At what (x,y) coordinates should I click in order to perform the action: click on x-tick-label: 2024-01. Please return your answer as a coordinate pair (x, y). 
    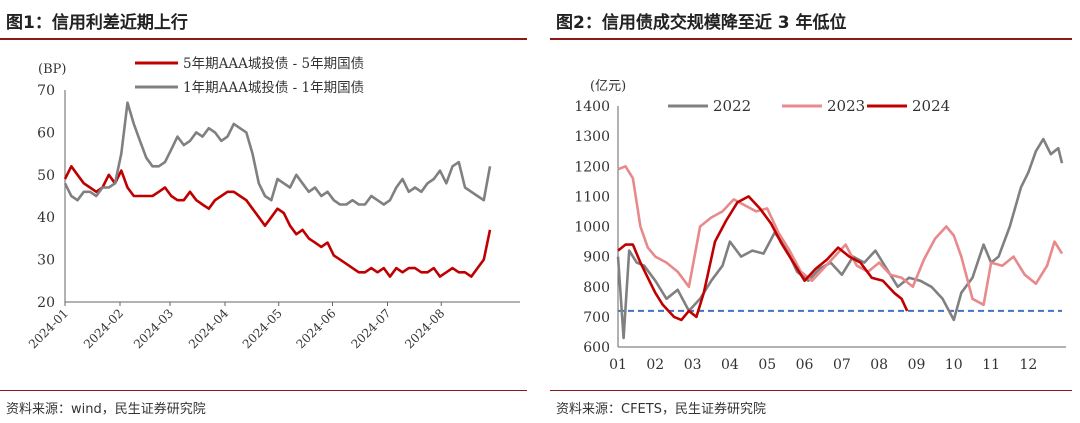
    Looking at the image, I should click on (48, 328).